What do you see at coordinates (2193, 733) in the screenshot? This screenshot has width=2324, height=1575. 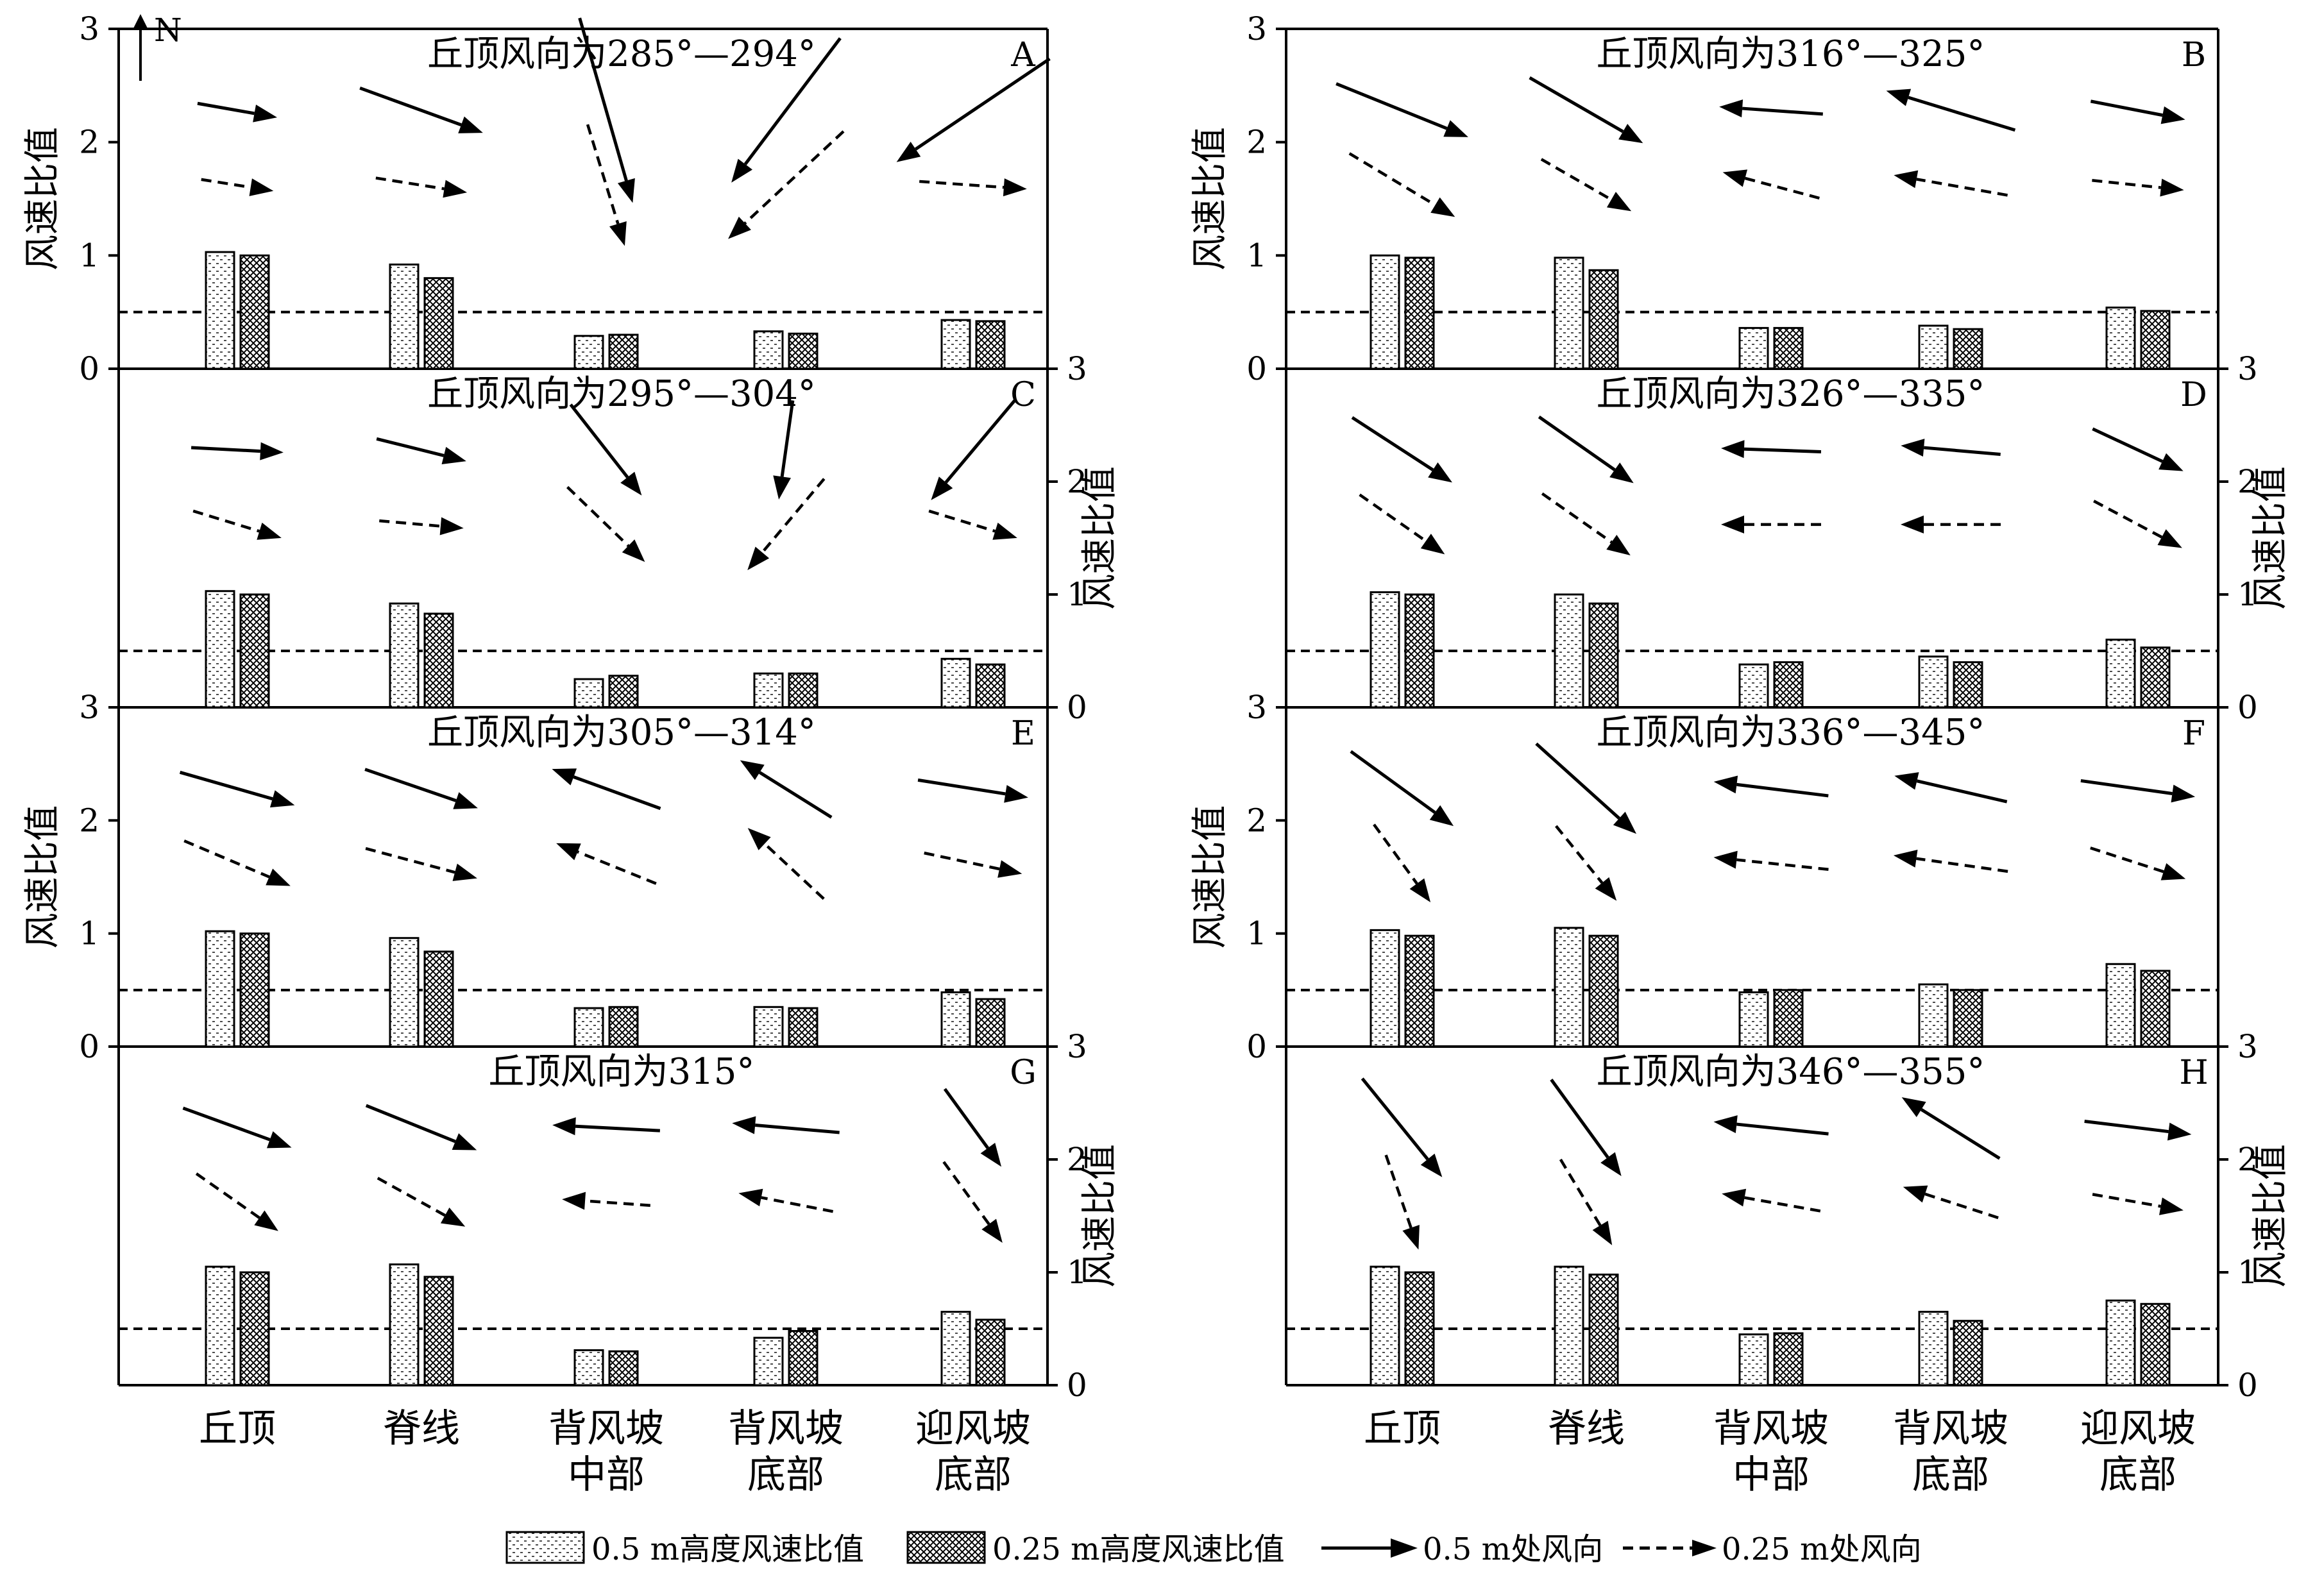 I see `panel-letter: F` at bounding box center [2193, 733].